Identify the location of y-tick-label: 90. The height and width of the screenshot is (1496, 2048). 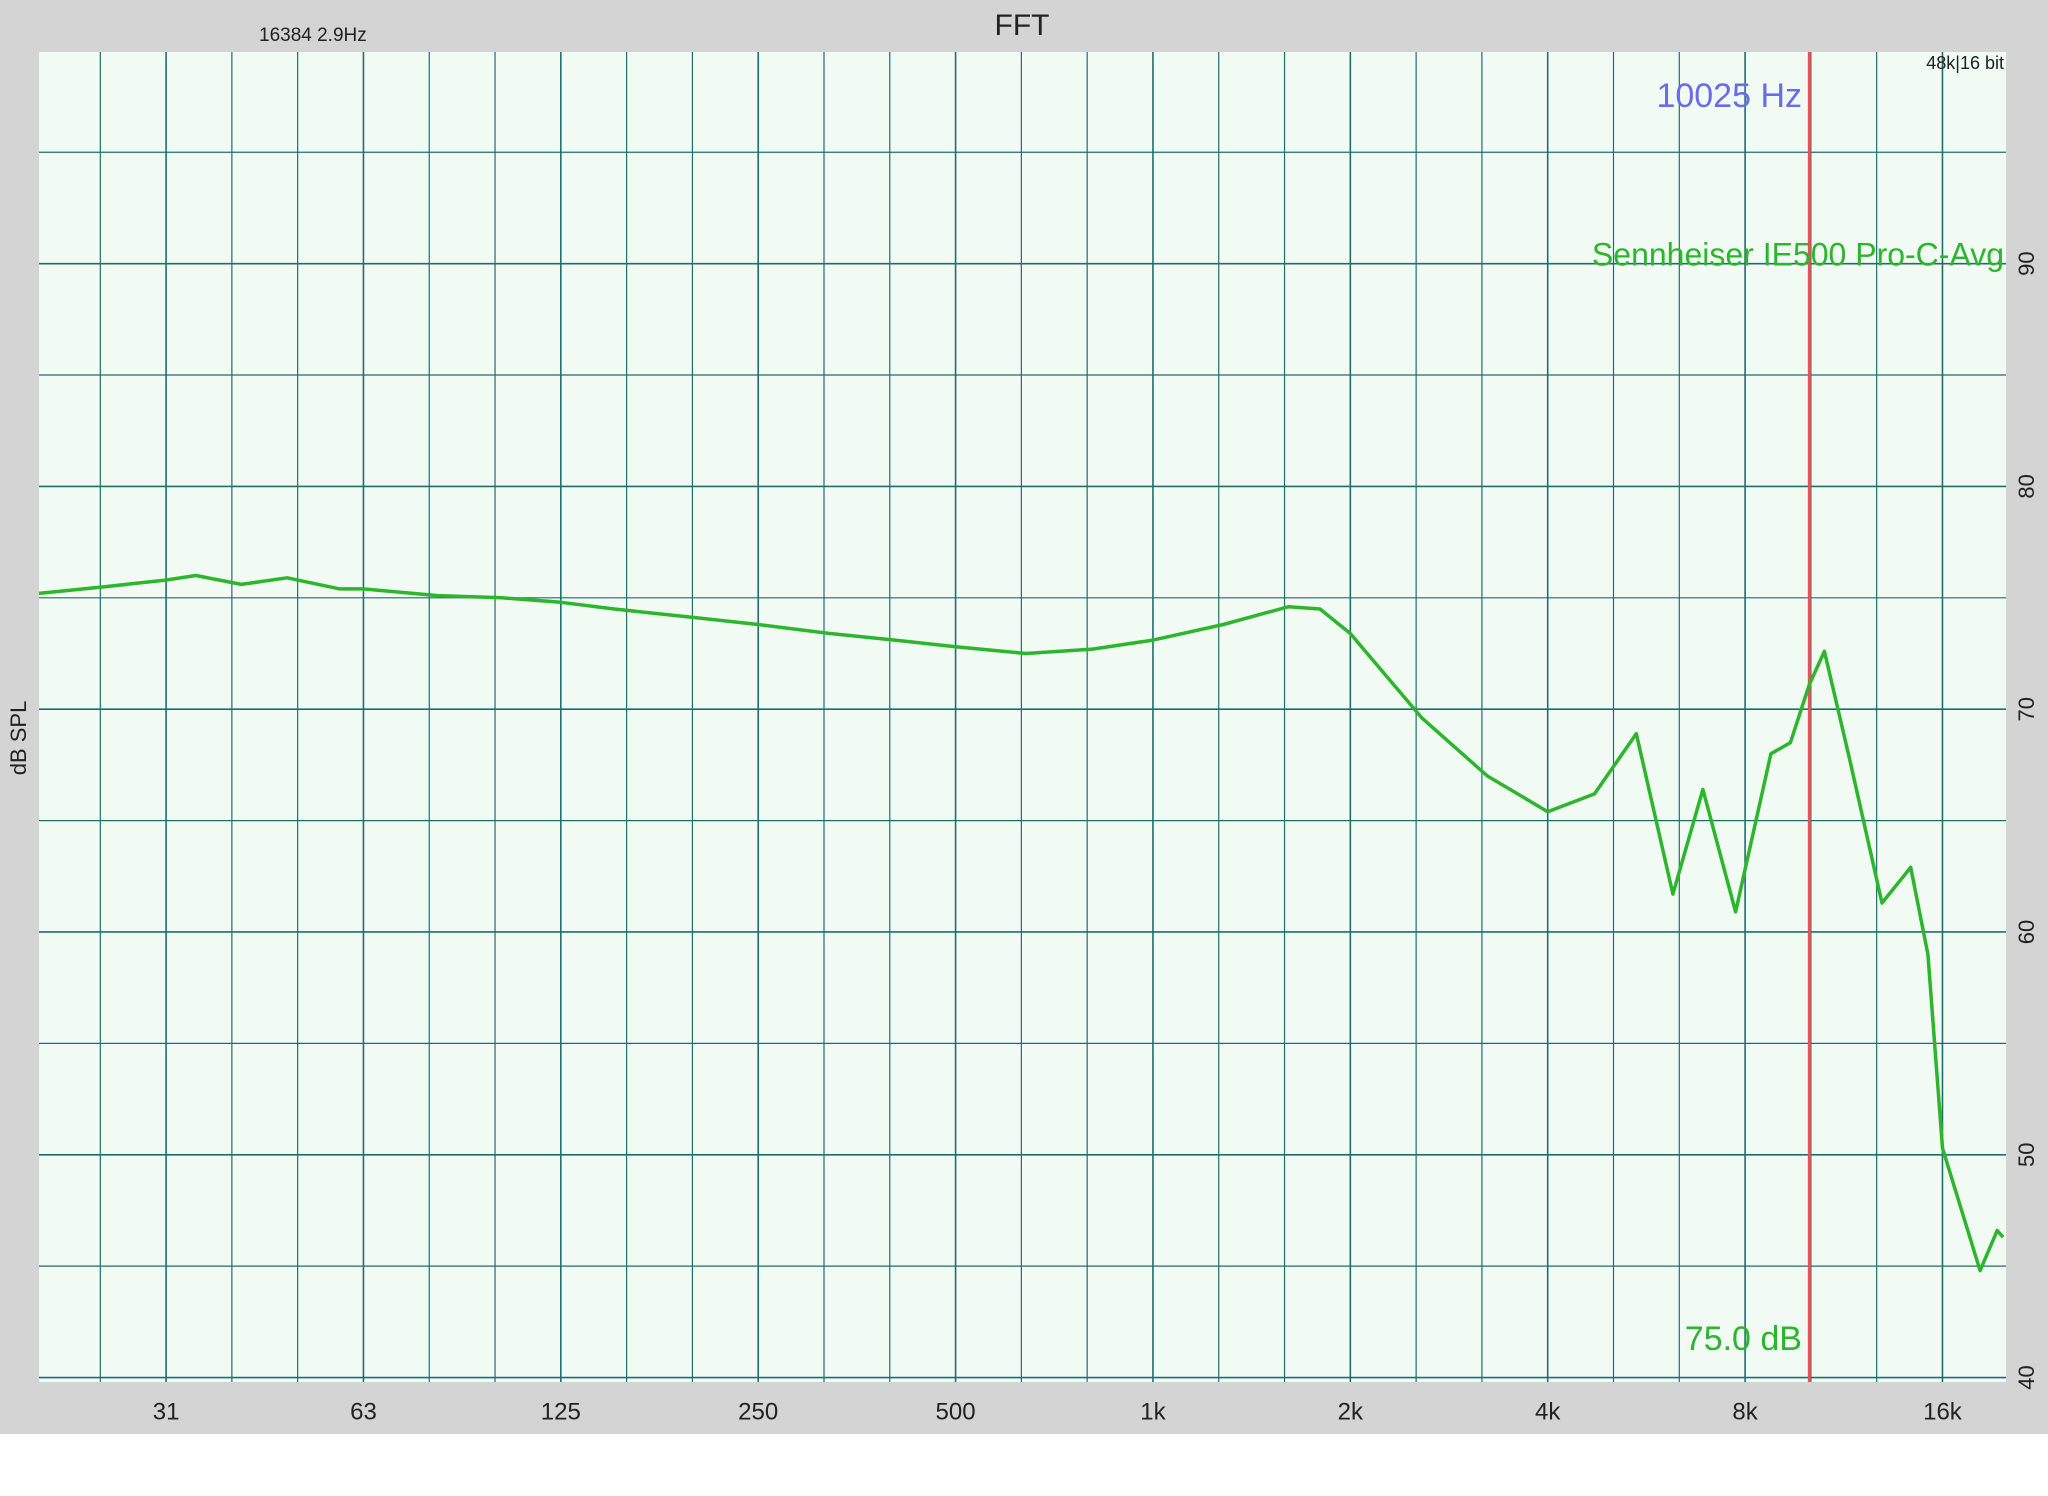
(2026, 263).